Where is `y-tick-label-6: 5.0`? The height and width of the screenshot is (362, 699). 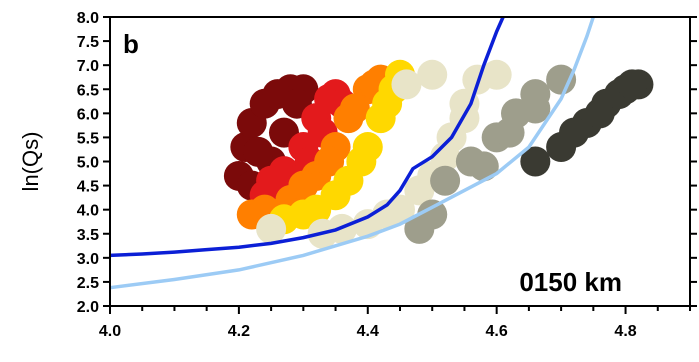
y-tick-label-6: 5.0 is located at coordinates (88, 163).